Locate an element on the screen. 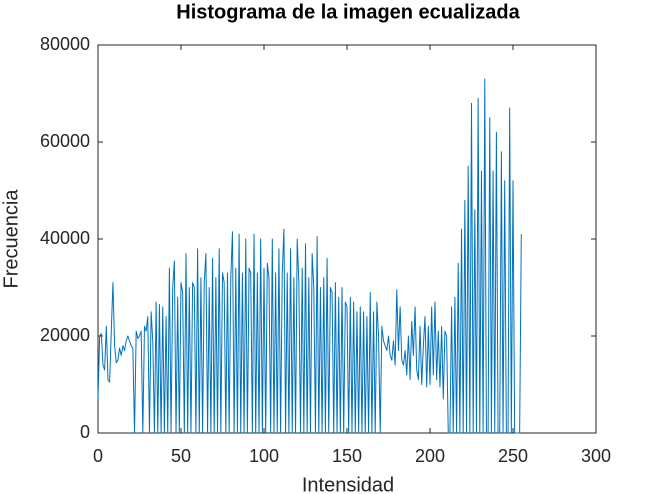 This screenshot has height=494, width=658. x-tick-label: 50 is located at coordinates (181, 456).